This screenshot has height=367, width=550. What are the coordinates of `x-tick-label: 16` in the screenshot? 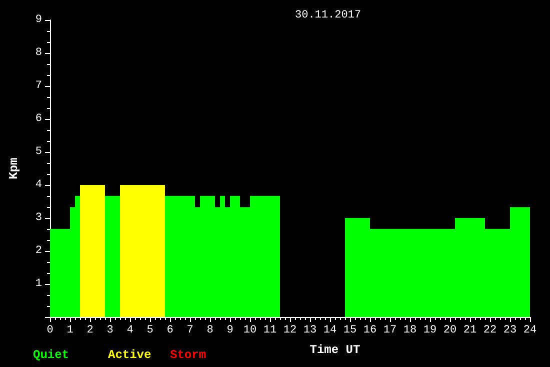 It's located at (370, 330).